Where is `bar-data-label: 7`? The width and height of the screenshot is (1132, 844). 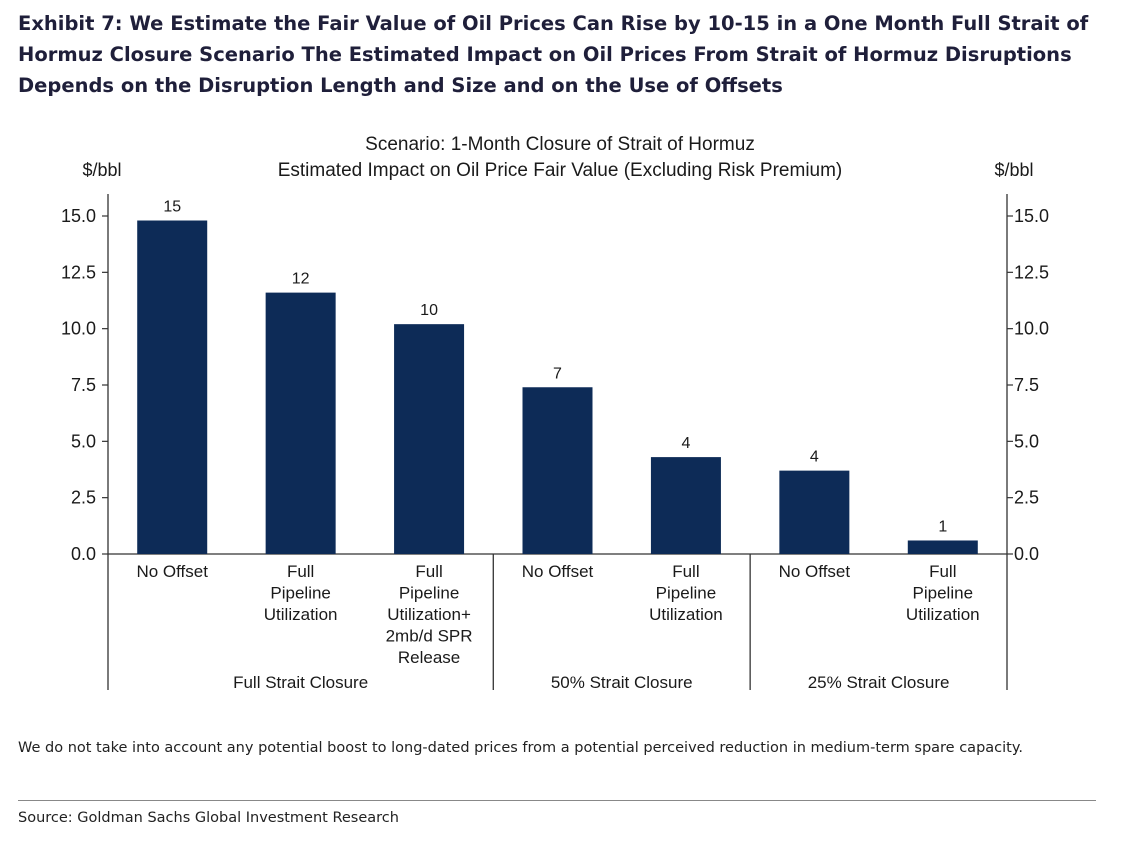 bar-data-label: 7 is located at coordinates (557, 373).